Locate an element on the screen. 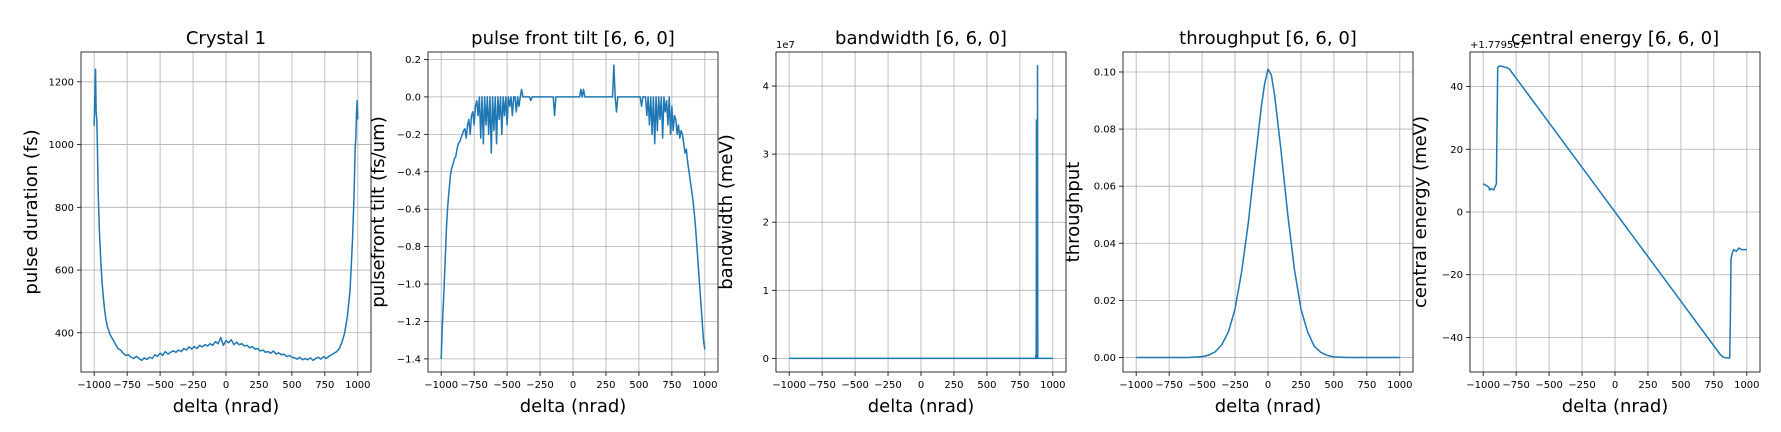 The image size is (1781, 432). y-tick-label: 3 is located at coordinates (766, 155).